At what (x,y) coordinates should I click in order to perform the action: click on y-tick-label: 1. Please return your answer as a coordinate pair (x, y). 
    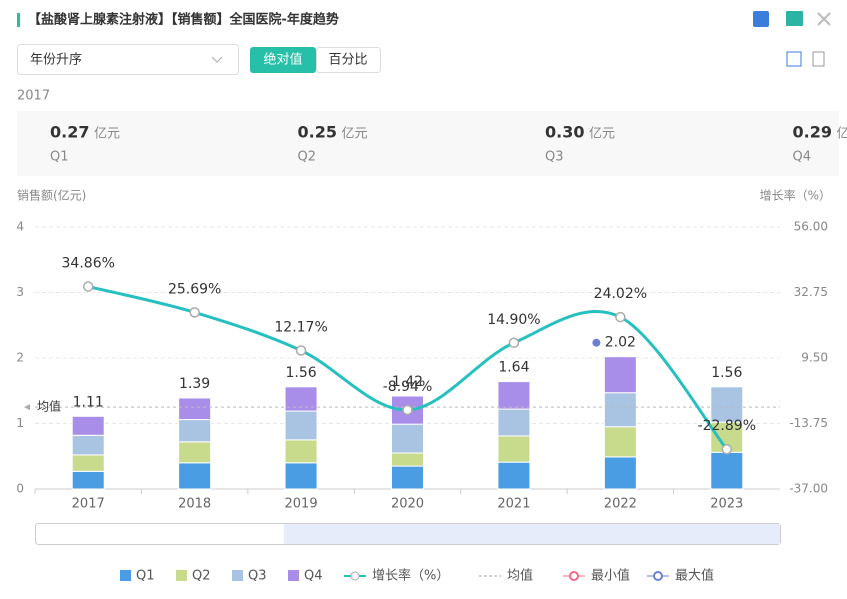
    Looking at the image, I should click on (20, 423).